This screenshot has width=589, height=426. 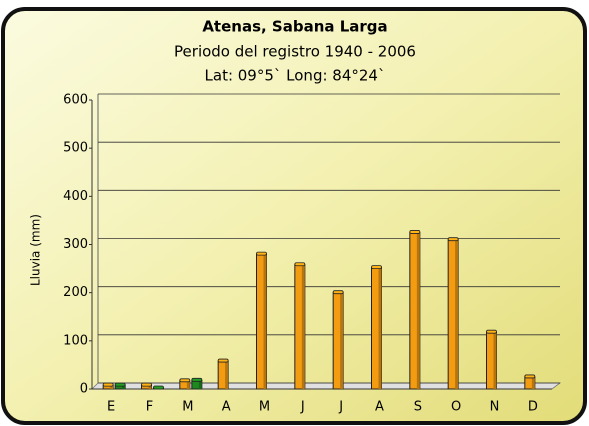 I want to click on y-tick-label: 400, so click(x=75, y=196).